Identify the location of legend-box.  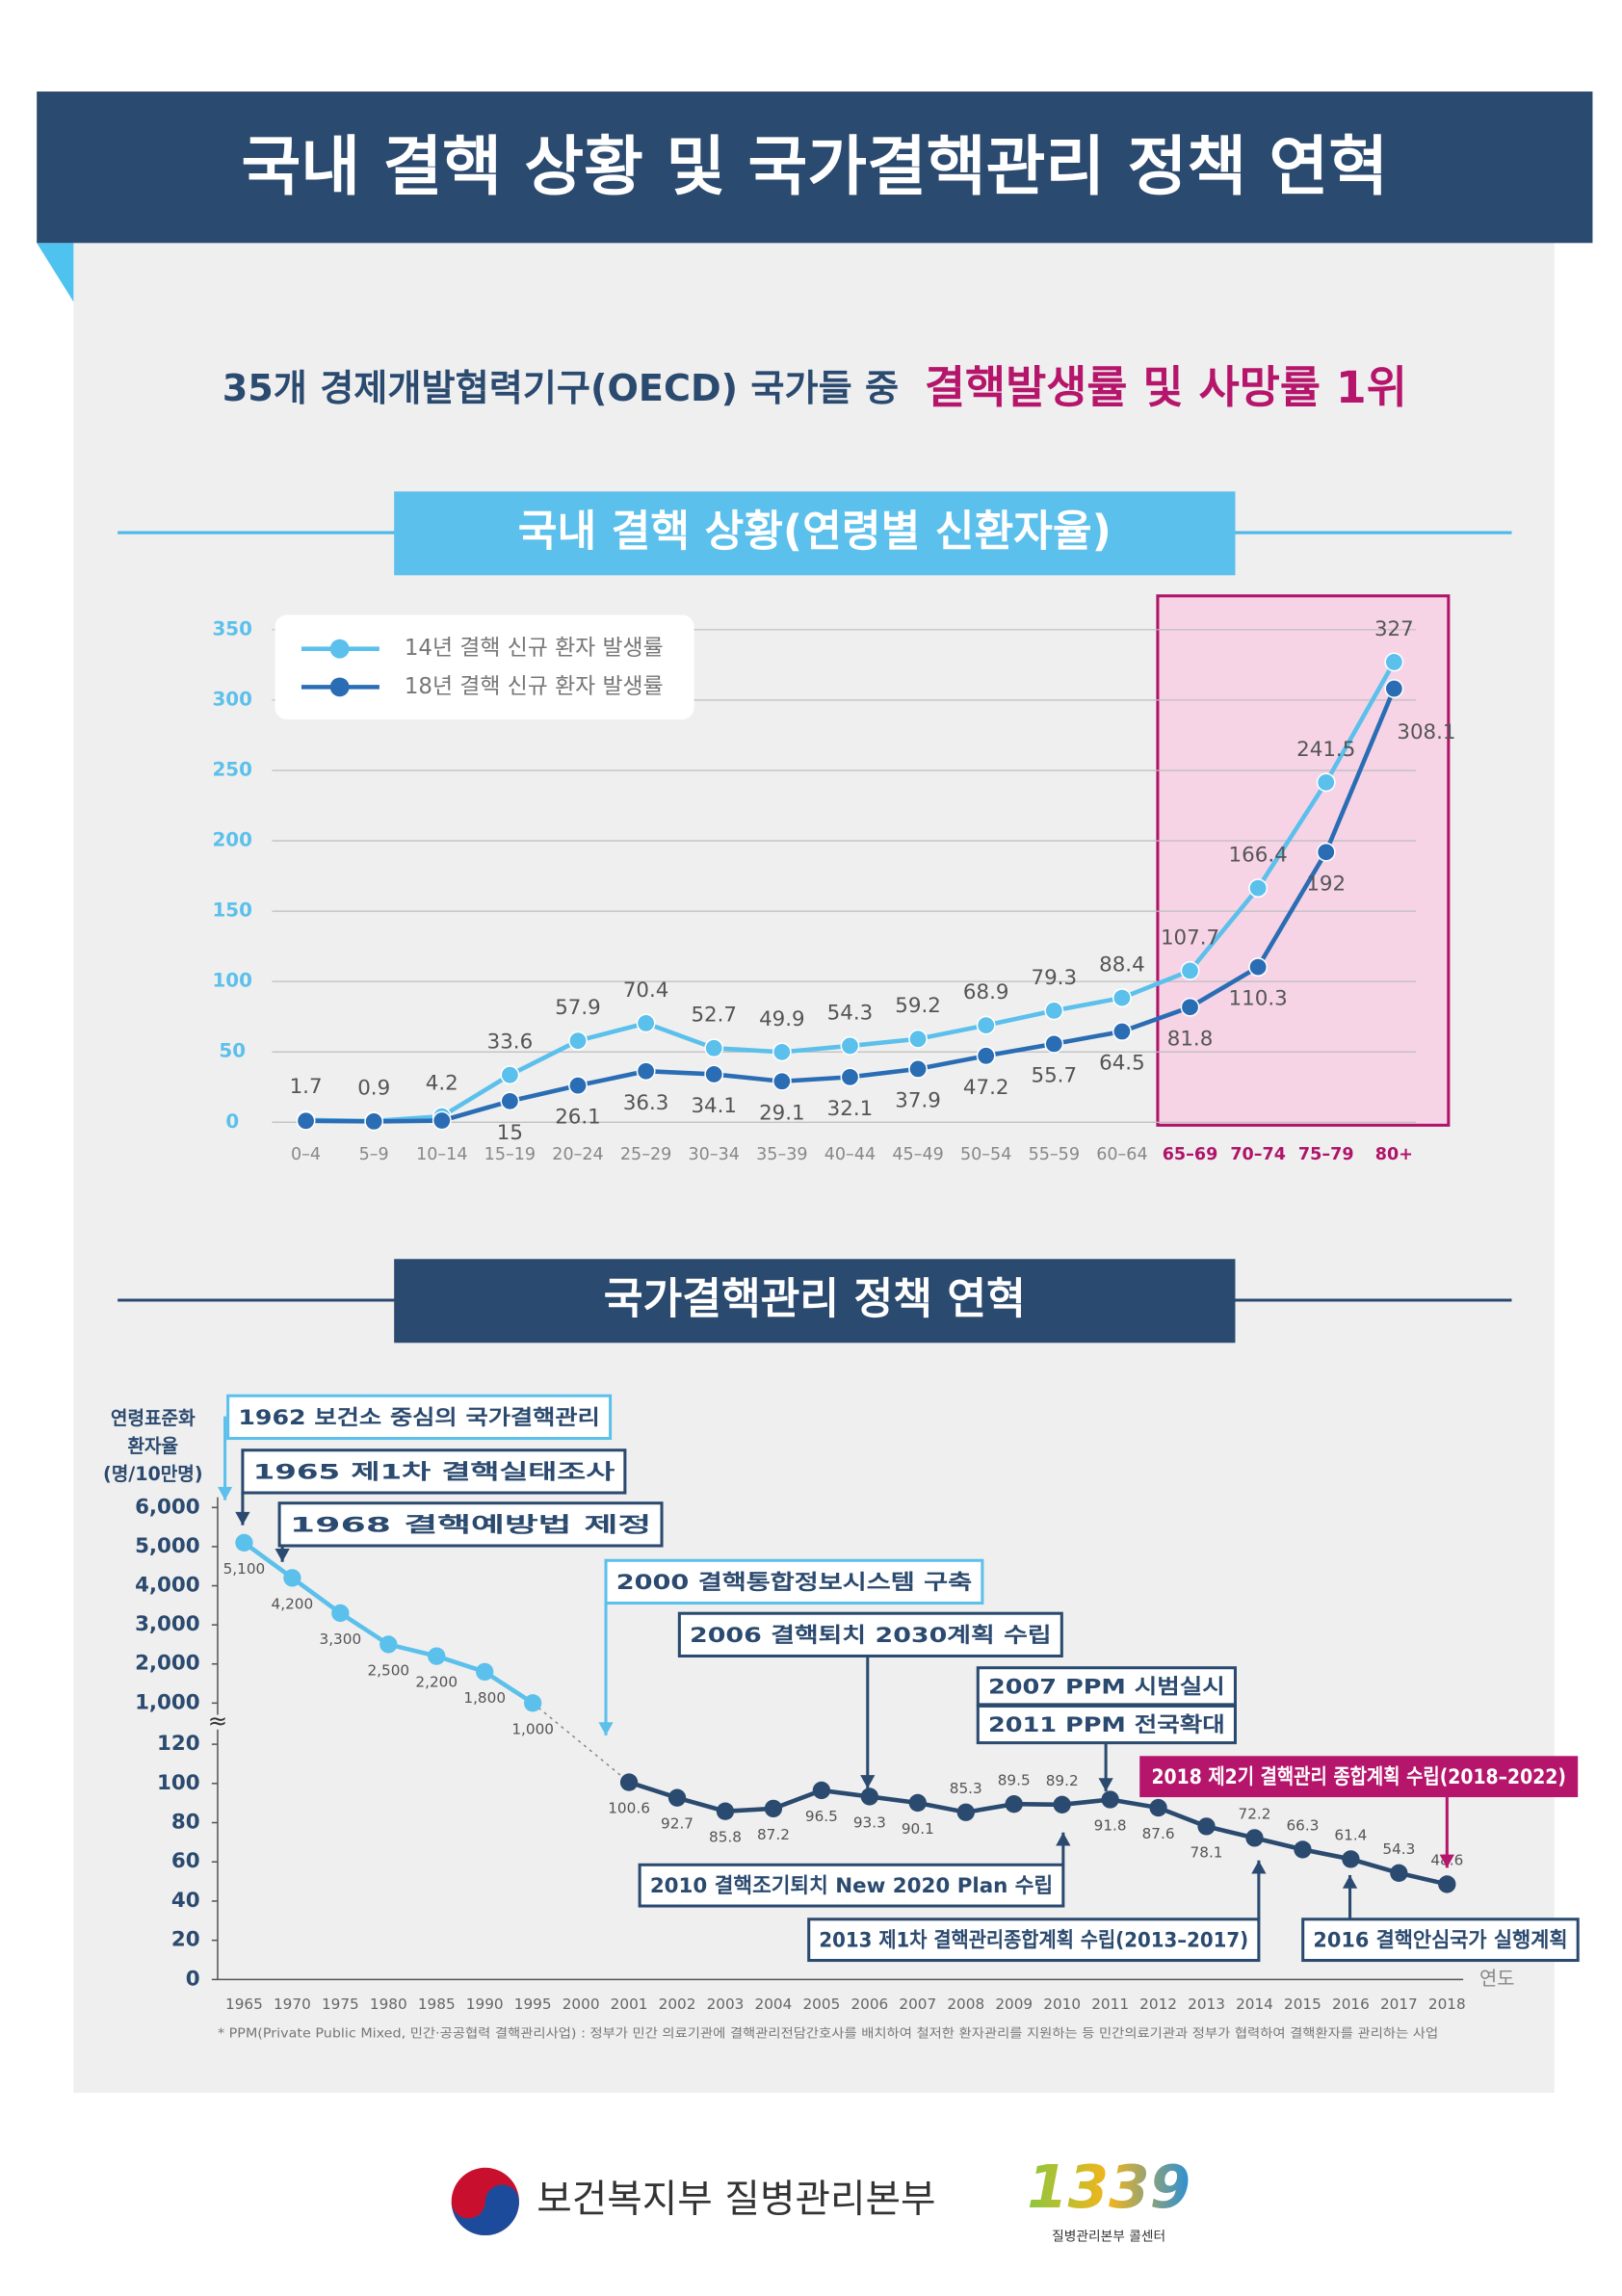
(484, 666).